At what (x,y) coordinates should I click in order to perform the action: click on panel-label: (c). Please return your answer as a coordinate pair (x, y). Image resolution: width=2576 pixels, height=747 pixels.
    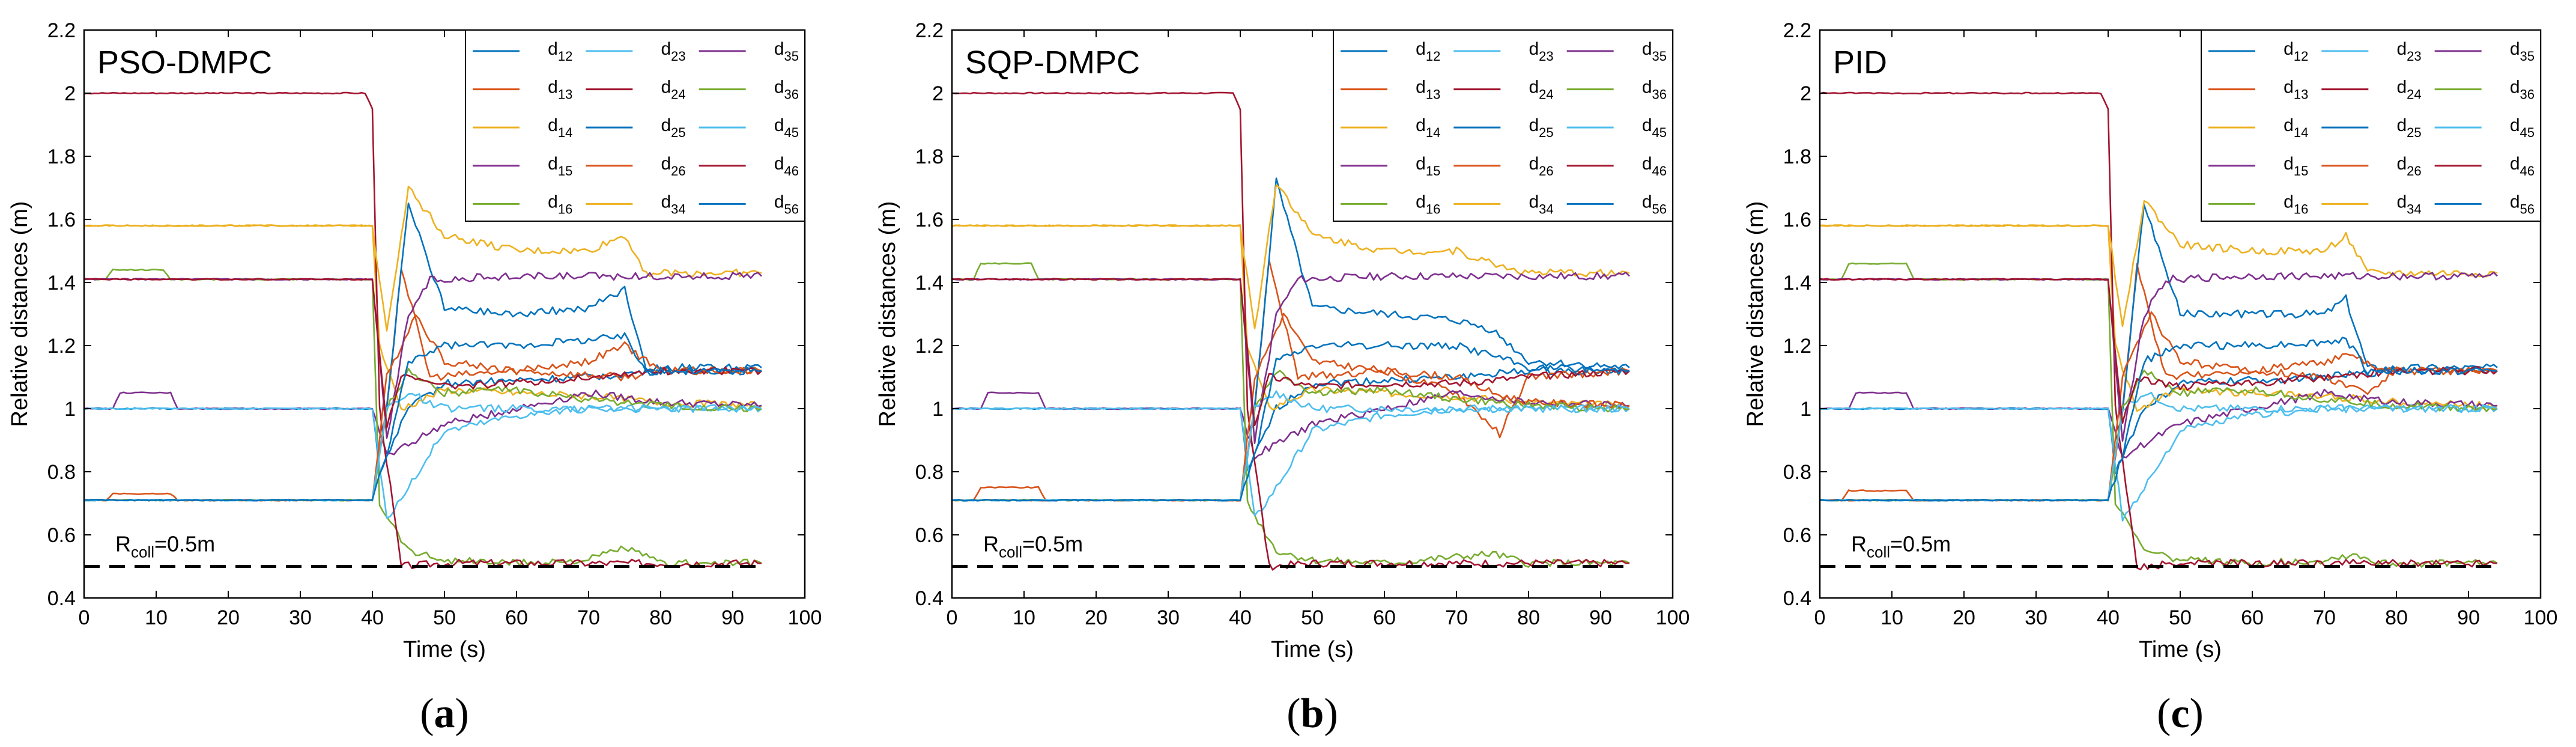
    Looking at the image, I should click on (2180, 714).